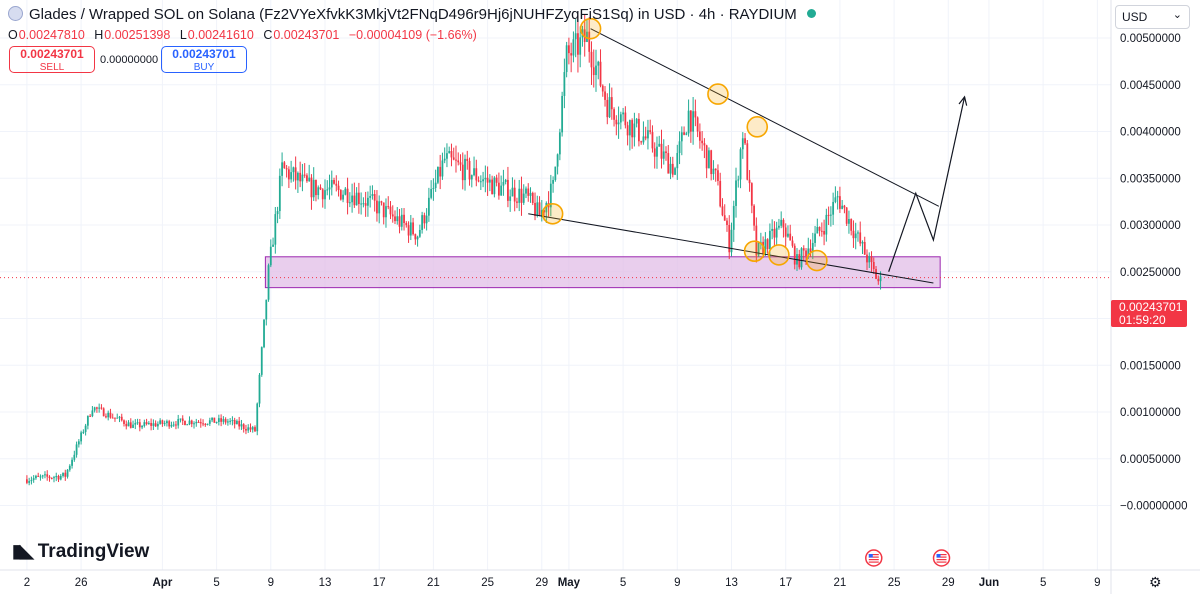 The width and height of the screenshot is (1200, 594). Describe the element at coordinates (1152, 17) in the screenshot. I see `currency-select: USD ⌄` at that location.